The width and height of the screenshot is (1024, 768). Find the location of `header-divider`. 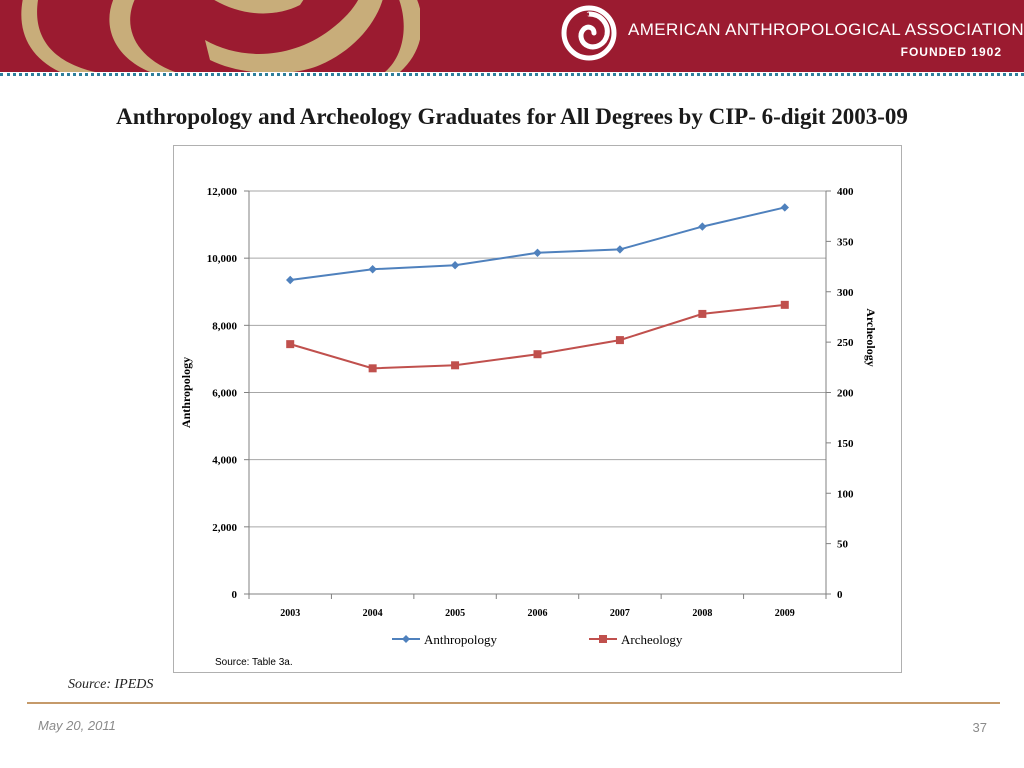

header-divider is located at coordinates (512, 74).